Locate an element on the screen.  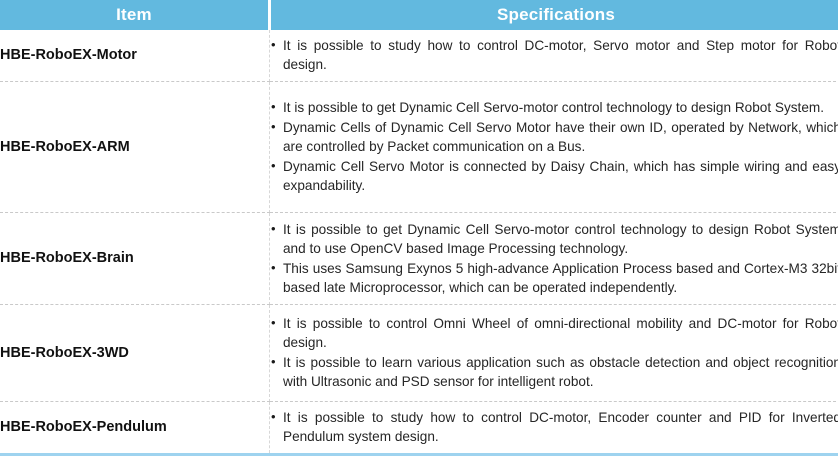
item-name-cell: HBE-RoboEX-Motor is located at coordinates (135, 56).